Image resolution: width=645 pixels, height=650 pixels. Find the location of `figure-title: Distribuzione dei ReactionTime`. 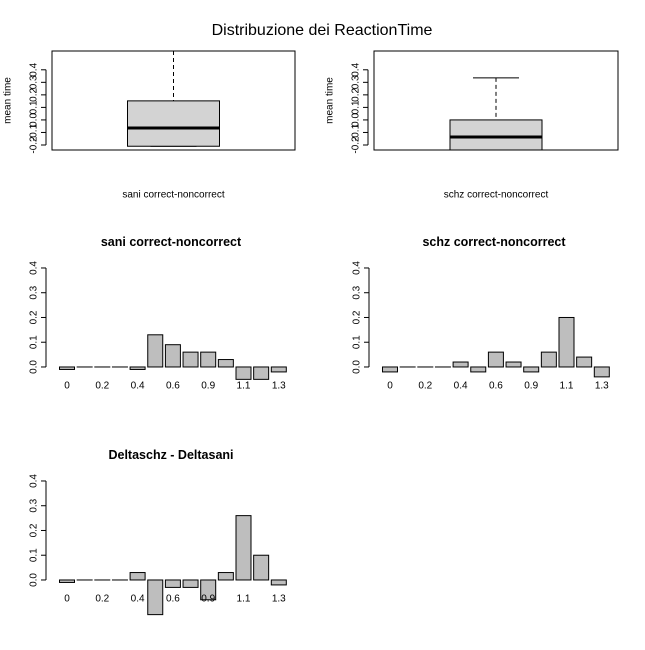

figure-title: Distribuzione dei ReactionTime is located at coordinates (322, 30).